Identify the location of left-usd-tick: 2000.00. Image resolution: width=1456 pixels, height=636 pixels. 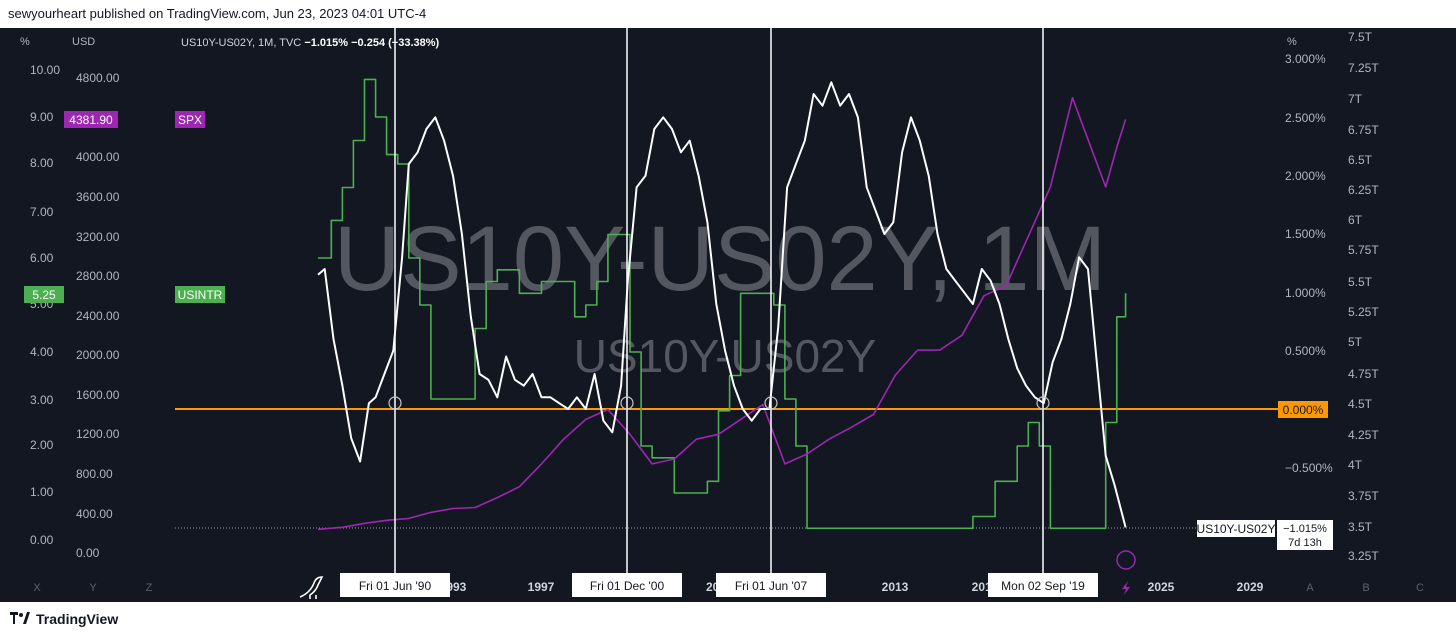
(98, 355).